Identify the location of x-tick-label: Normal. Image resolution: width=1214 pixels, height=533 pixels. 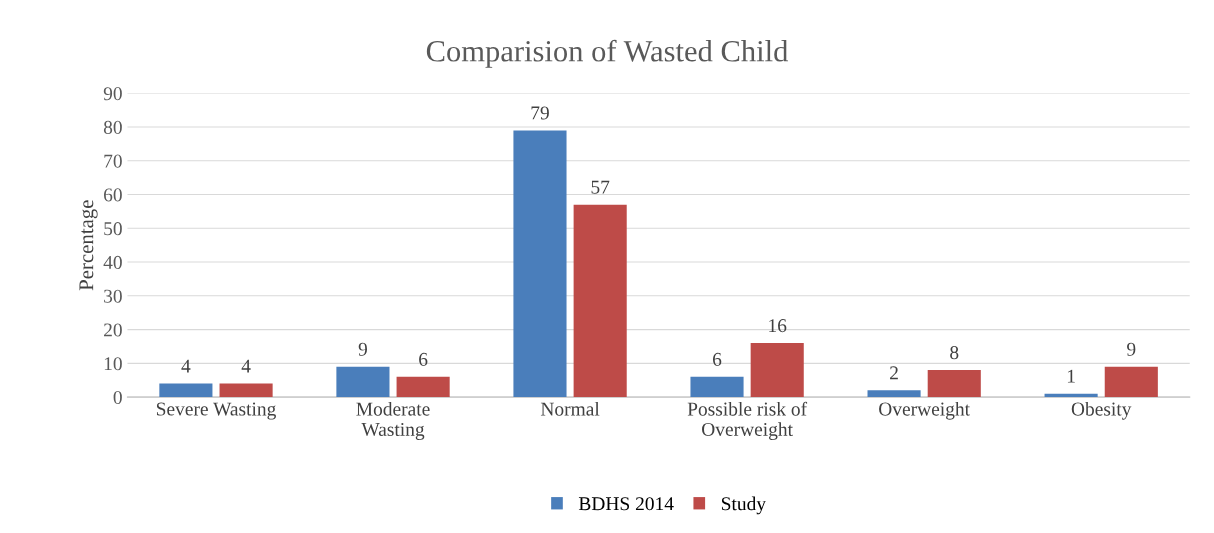
(570, 408).